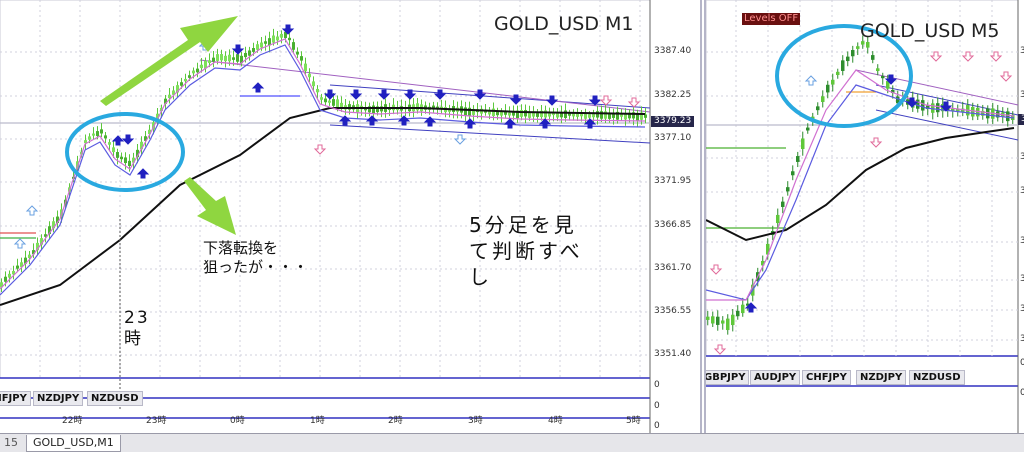 Image resolution: width=1024 pixels, height=452 pixels. Describe the element at coordinates (237, 421) in the screenshot. I see `time-tick: 0時` at that location.